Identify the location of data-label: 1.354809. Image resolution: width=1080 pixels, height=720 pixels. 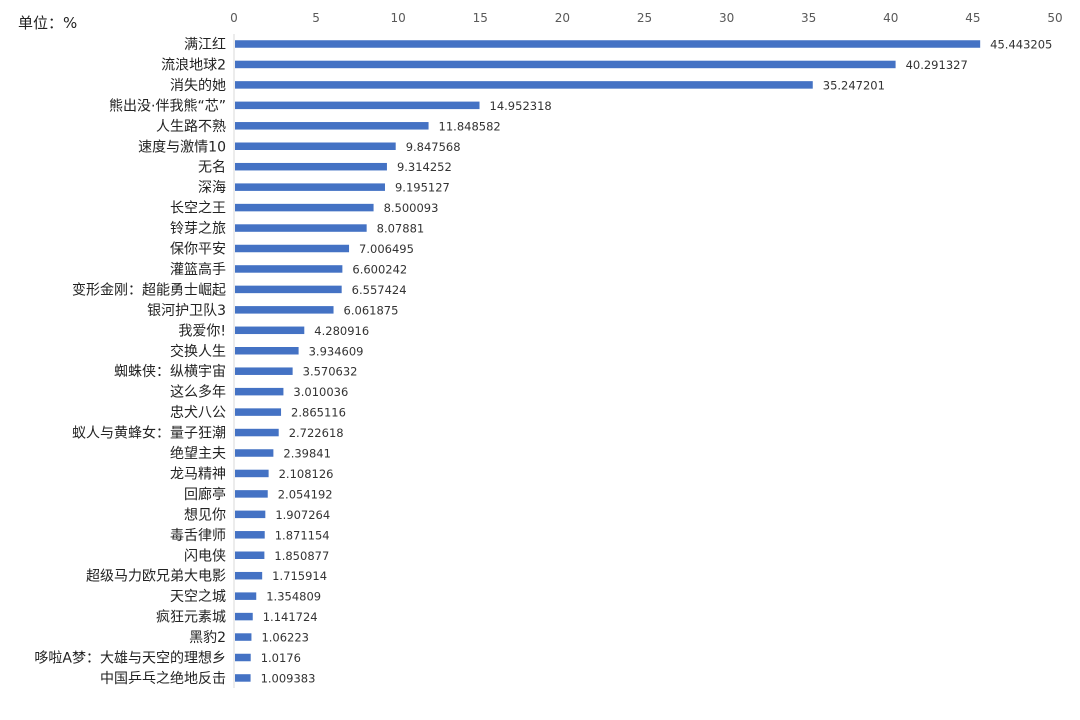
(293, 597).